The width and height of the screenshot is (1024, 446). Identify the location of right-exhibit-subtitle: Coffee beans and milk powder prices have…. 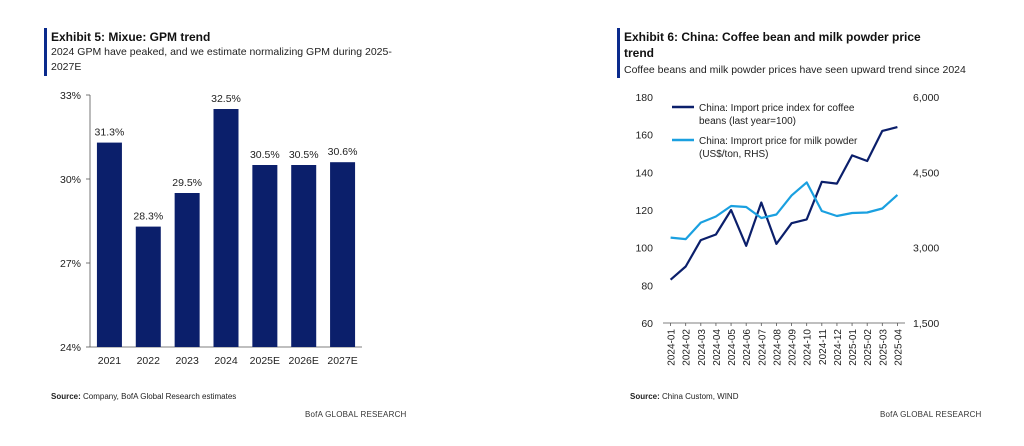
(795, 70).